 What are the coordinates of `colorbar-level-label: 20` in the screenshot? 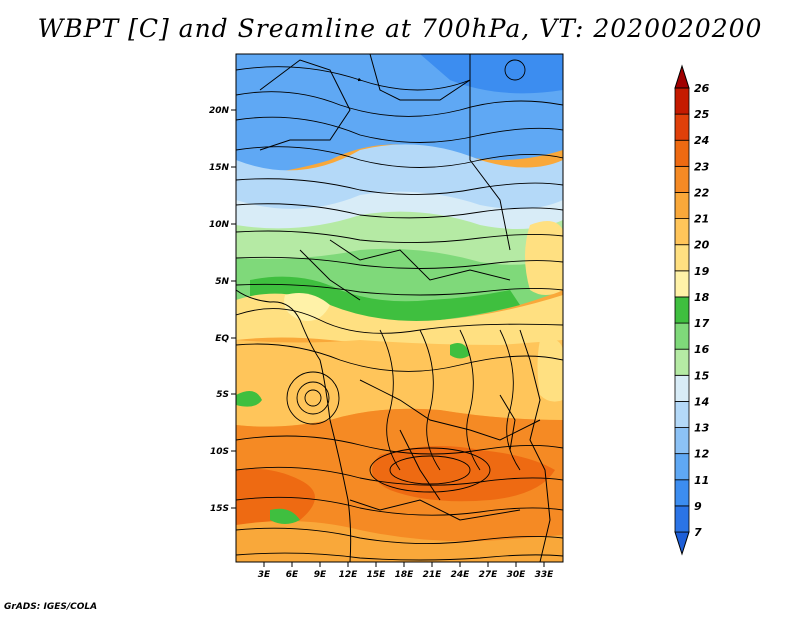 It's located at (702, 245).